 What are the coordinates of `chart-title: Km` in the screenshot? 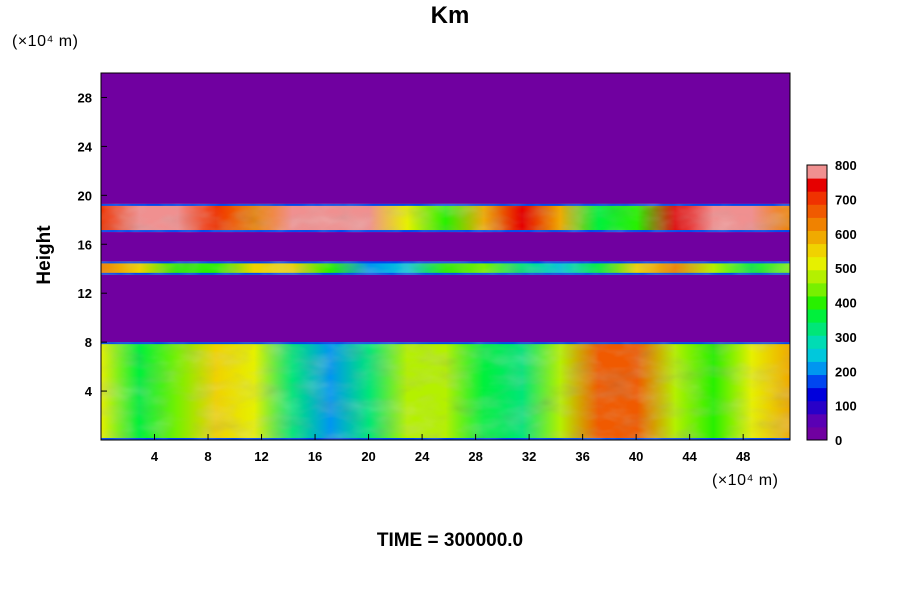 It's located at (450, 15).